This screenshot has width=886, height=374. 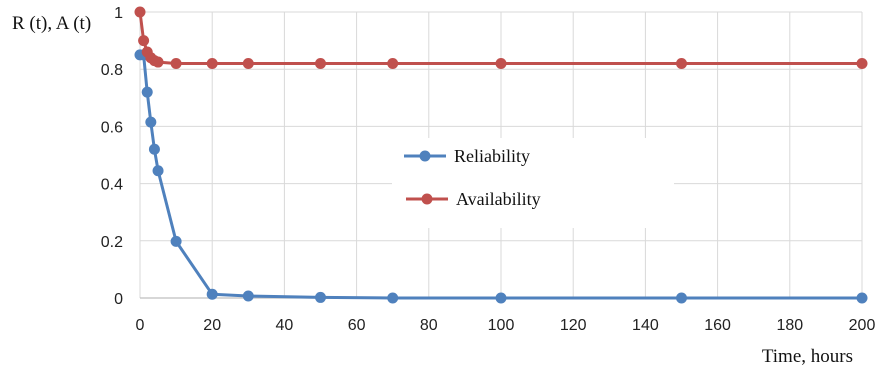 I want to click on legend-item-reliability: Reliability, so click(x=467, y=156).